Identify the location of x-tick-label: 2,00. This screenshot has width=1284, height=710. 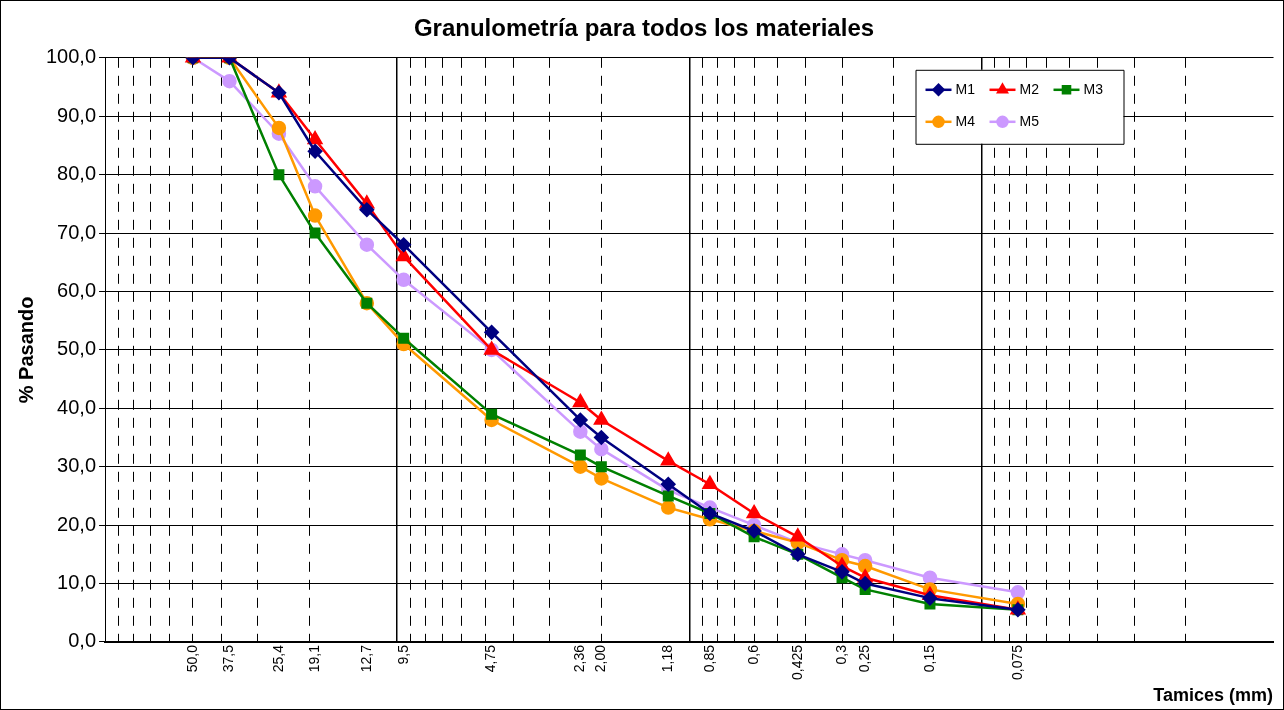
(600, 658).